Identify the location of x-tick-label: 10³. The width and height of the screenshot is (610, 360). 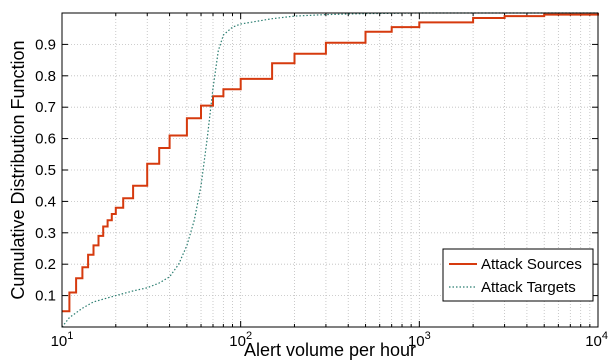
(419, 340).